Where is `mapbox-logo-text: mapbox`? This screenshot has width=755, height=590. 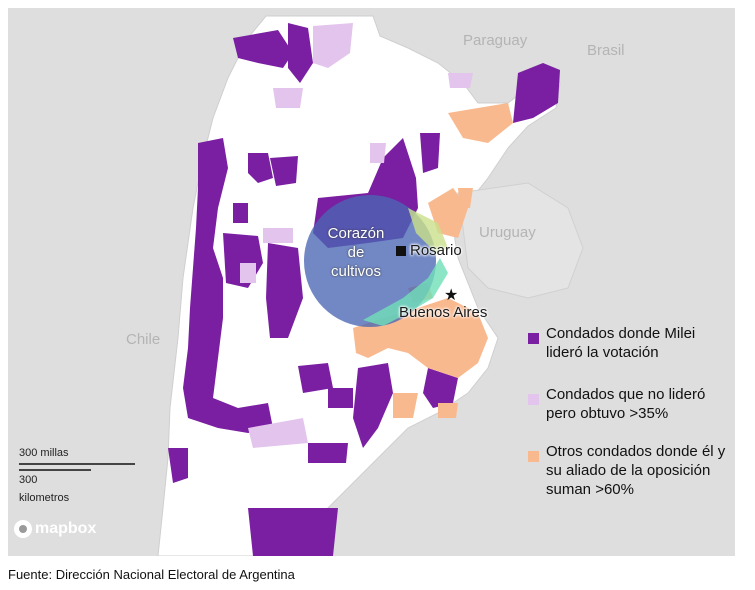 mapbox-logo-text: mapbox is located at coordinates (66, 528).